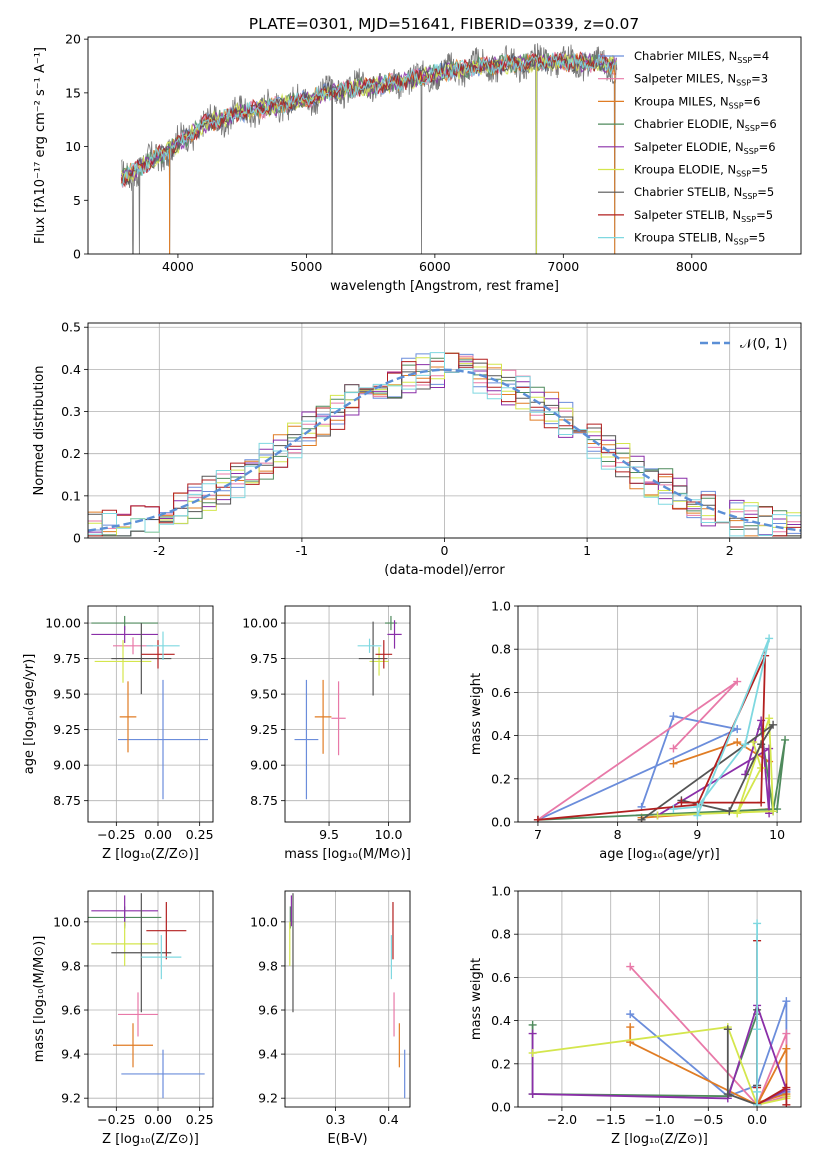  I want to click on x-tick-label: 0.0, so click(757, 1119).